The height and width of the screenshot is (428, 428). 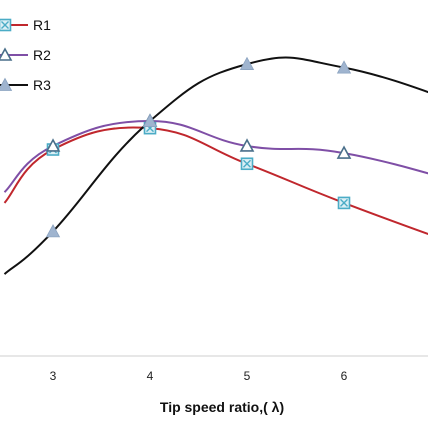 I want to click on legend: R1 R2 R3, so click(x=25, y=55).